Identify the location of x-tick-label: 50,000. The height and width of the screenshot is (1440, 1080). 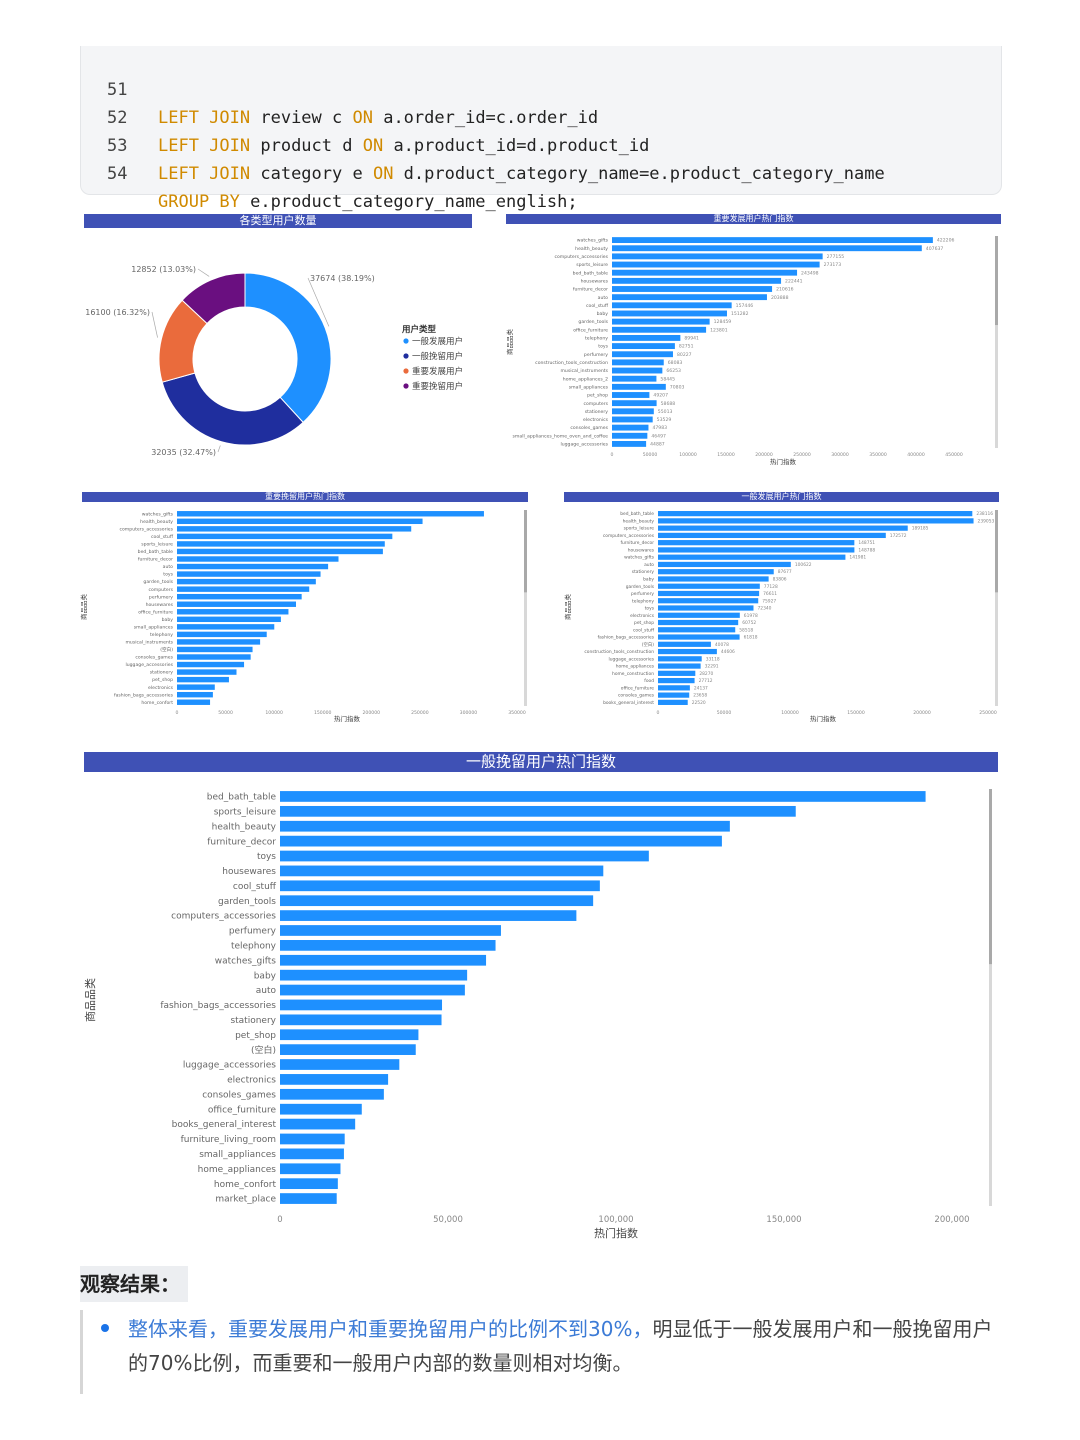
(448, 1220).